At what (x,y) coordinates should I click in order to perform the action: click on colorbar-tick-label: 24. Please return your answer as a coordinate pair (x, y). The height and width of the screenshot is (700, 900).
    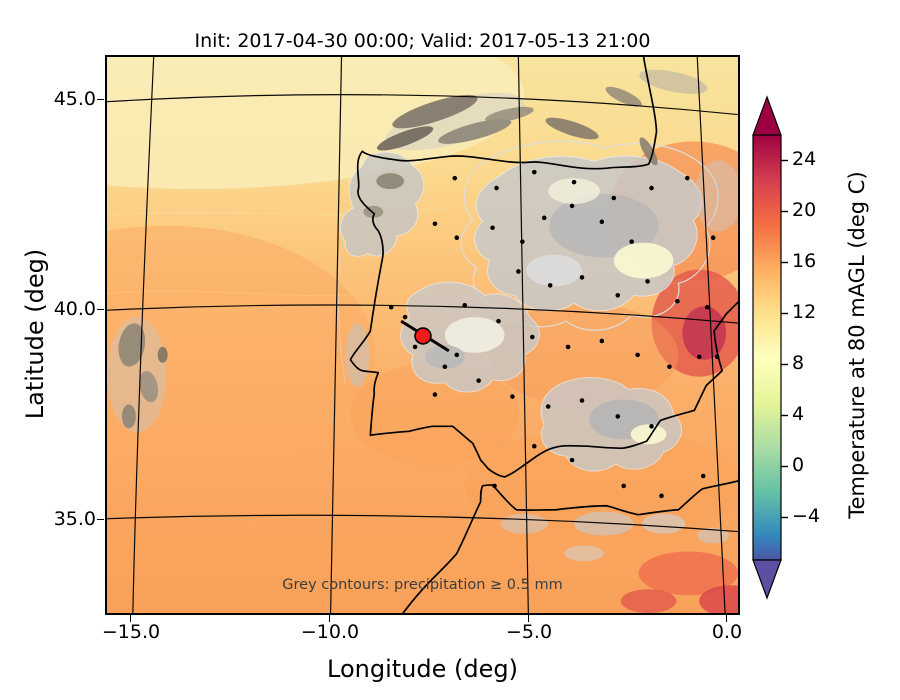
    Looking at the image, I should click on (804, 159).